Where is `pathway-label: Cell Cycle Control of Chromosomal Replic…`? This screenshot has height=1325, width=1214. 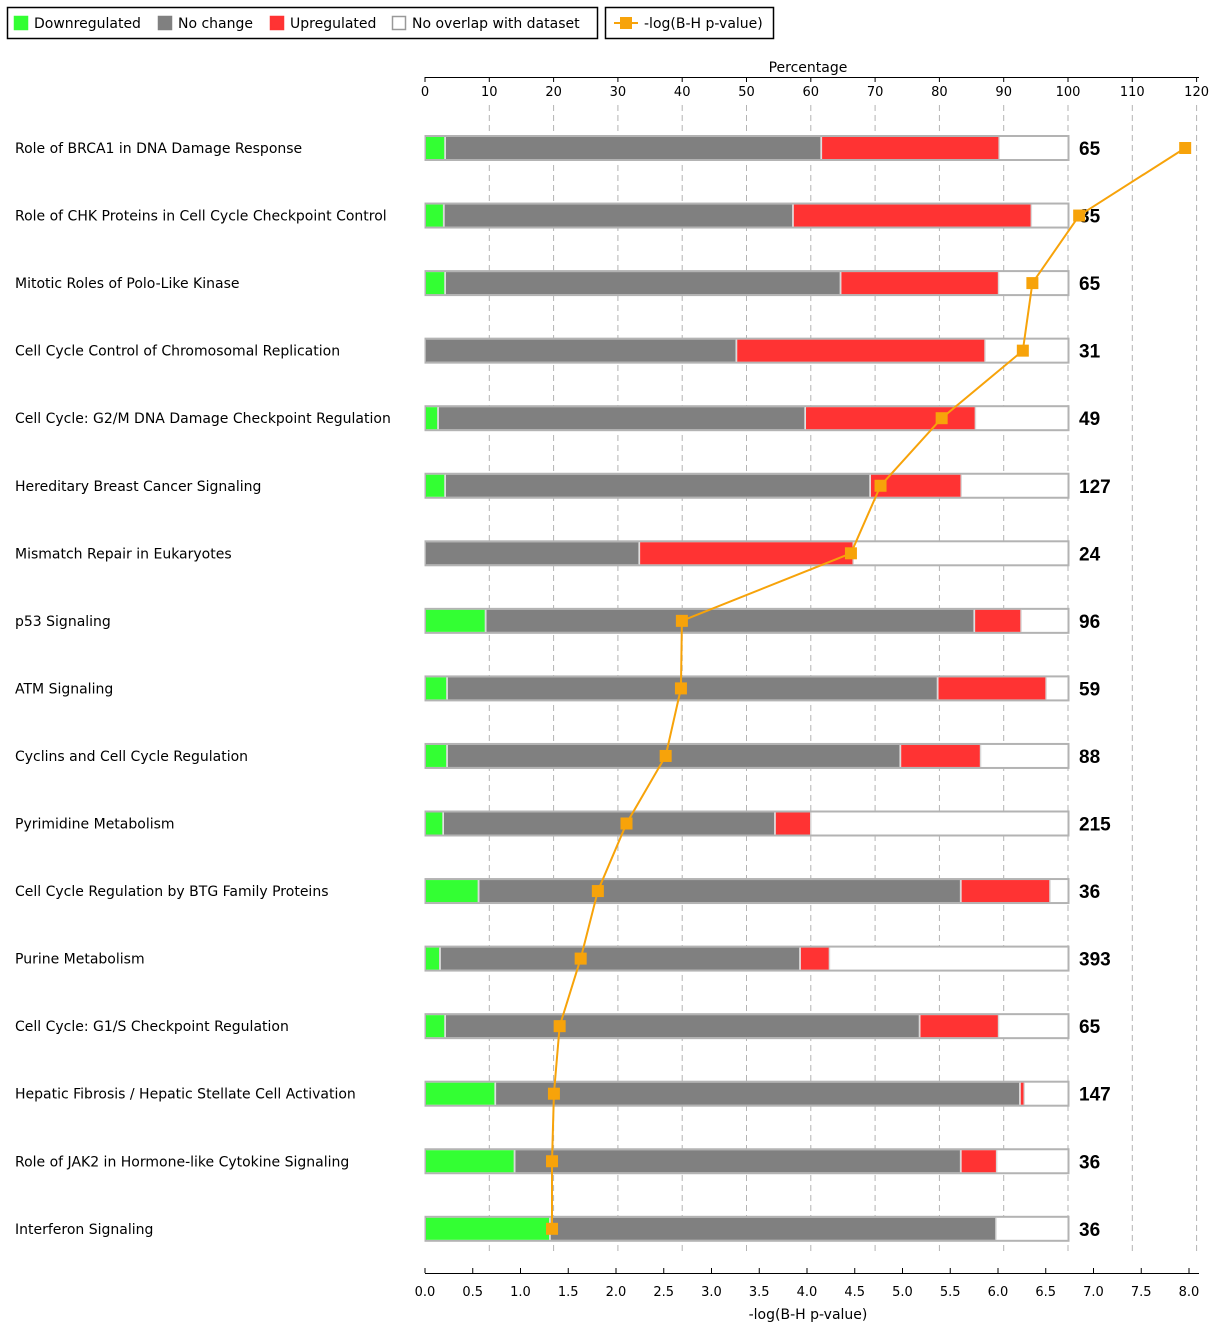 pathway-label: Cell Cycle Control of Chromosomal Replic… is located at coordinates (177, 352).